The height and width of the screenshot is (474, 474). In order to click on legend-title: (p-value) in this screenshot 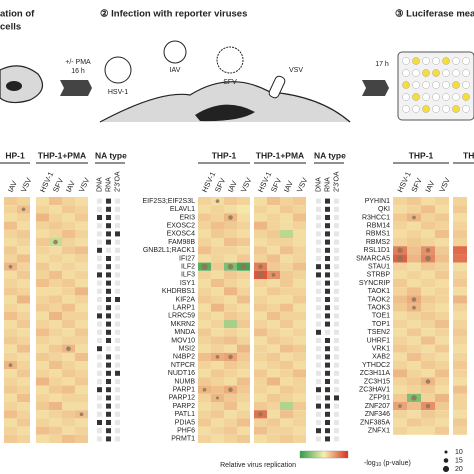, I will do `click(396, 463)`.